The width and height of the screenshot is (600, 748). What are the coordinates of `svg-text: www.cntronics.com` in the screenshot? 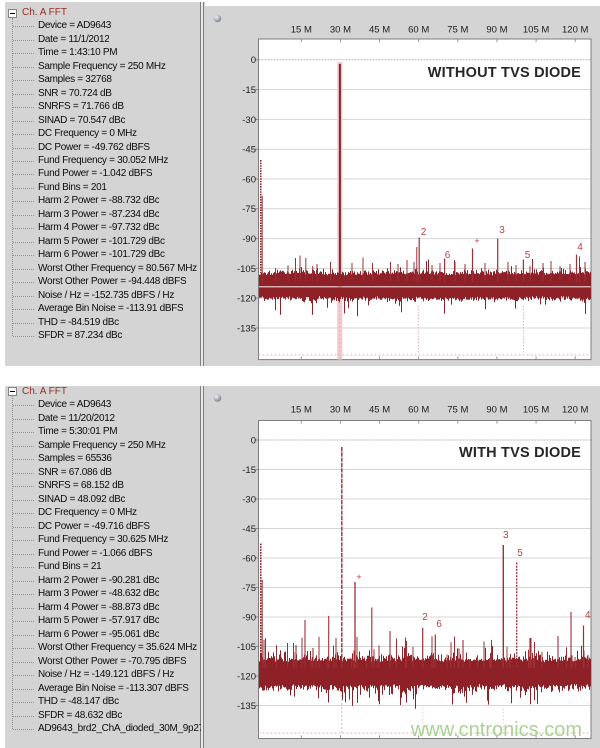 It's located at (496, 730).